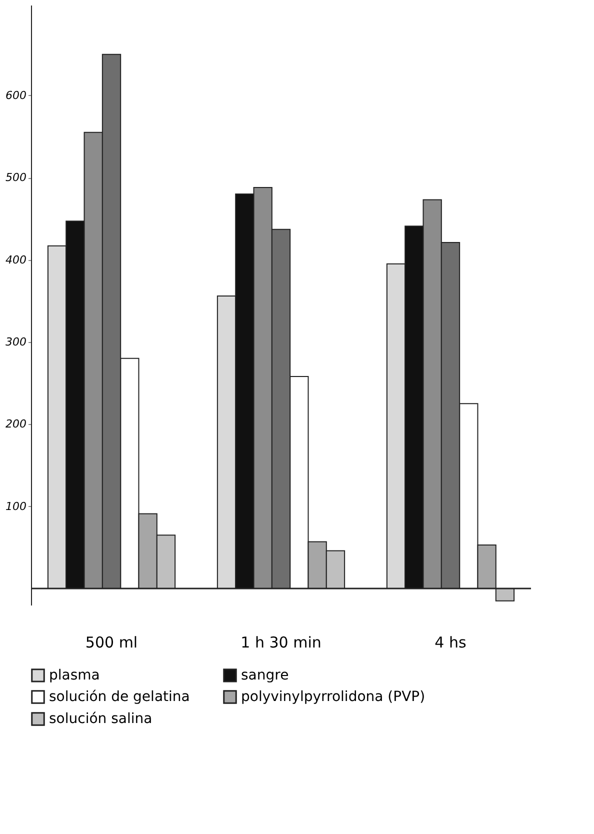 This screenshot has width=594, height=834. Describe the element at coordinates (16, 259) in the screenshot. I see `y-tick-label: 400` at that location.